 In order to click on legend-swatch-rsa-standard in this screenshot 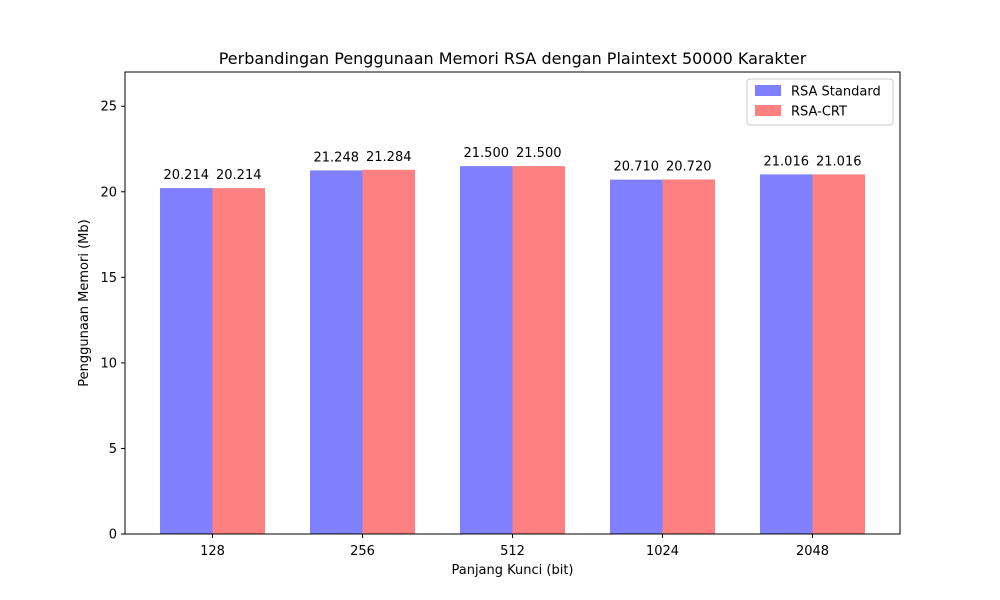, I will do `click(768, 90)`.